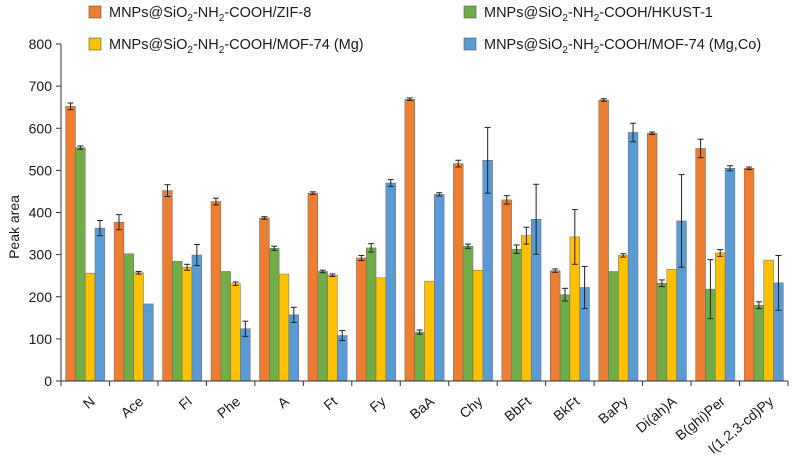  I want to click on y-tick-label: 800, so click(41, 44).